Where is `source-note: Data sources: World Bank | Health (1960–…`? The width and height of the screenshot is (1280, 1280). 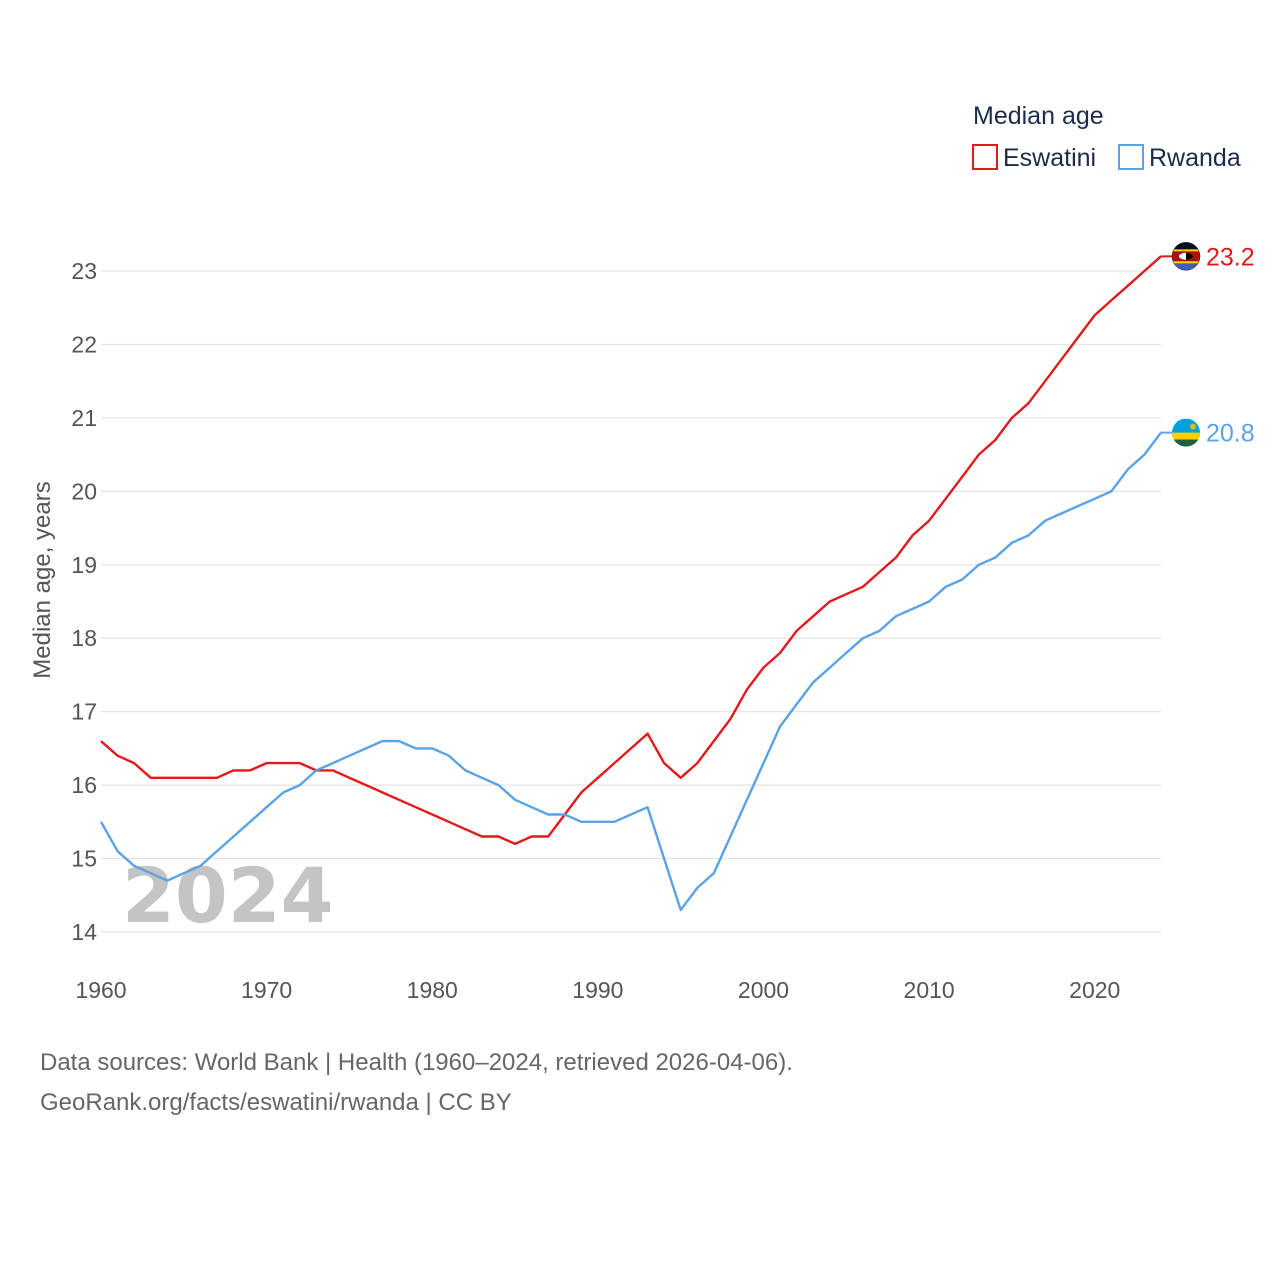
source-note: Data sources: World Bank | Health (1960–… is located at coordinates (416, 1083).